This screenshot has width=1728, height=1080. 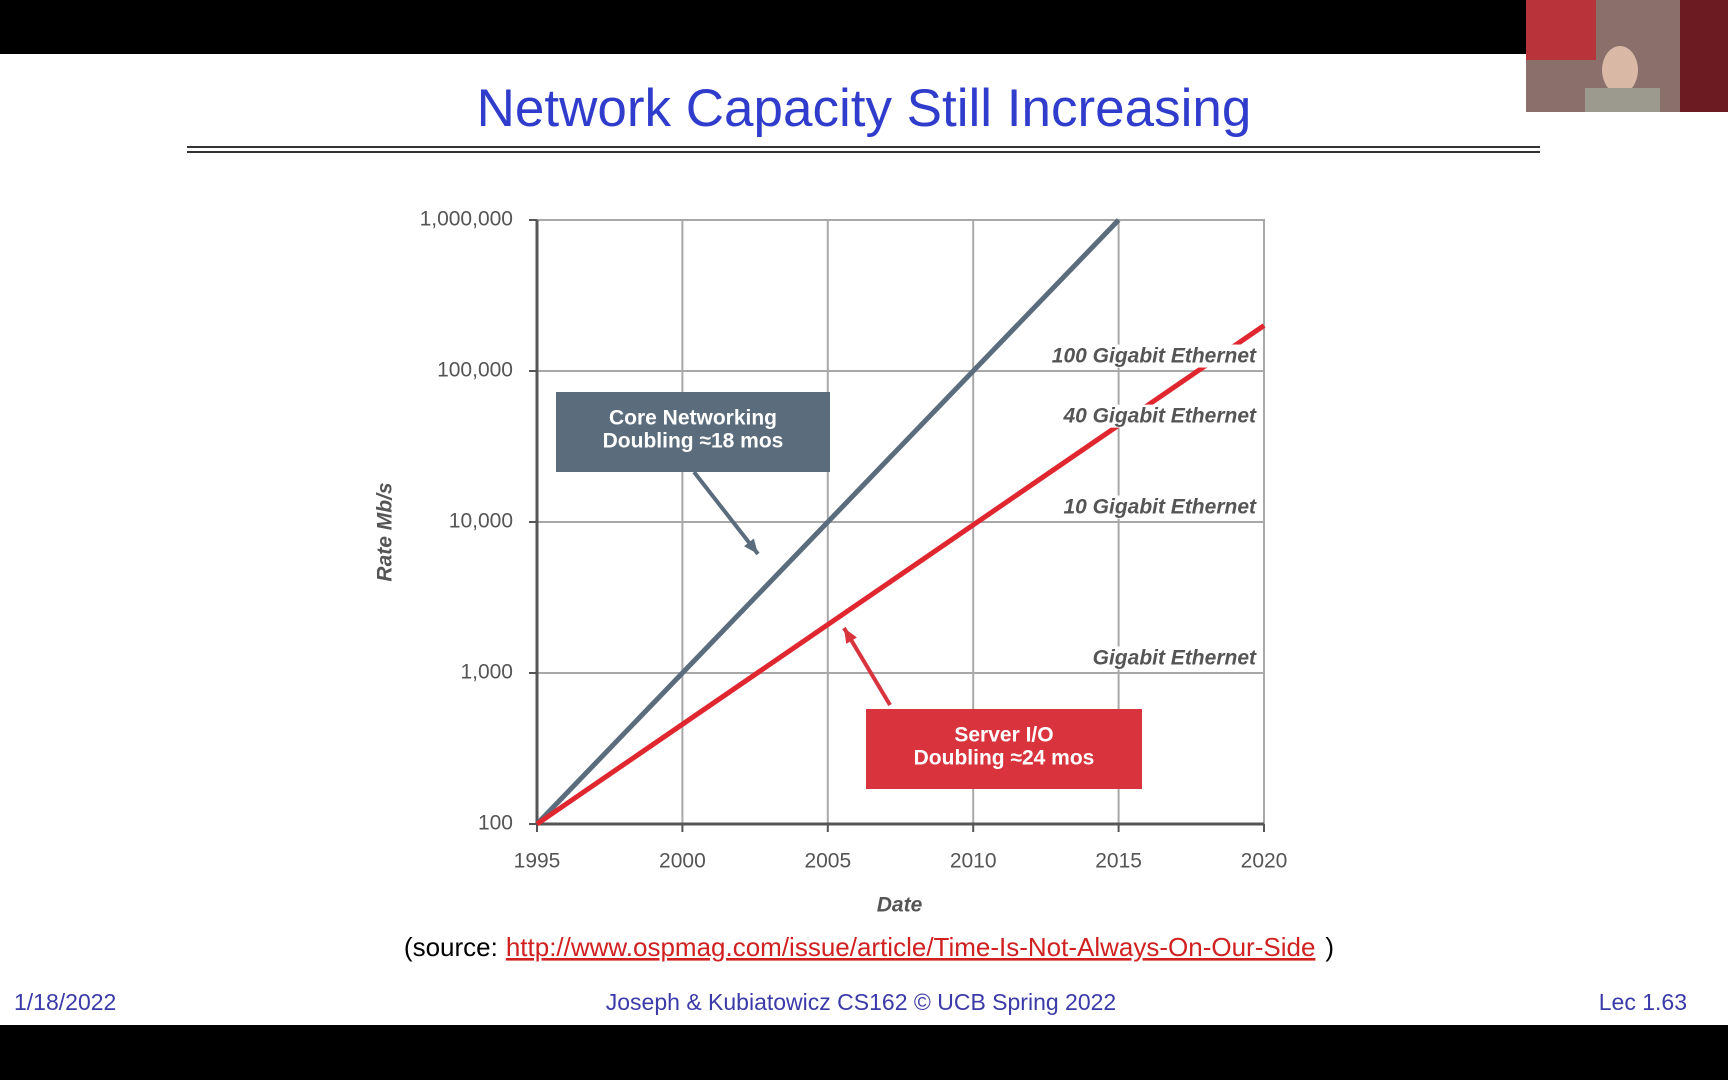 What do you see at coordinates (900, 905) in the screenshot?
I see `x-axis-label: Date` at bounding box center [900, 905].